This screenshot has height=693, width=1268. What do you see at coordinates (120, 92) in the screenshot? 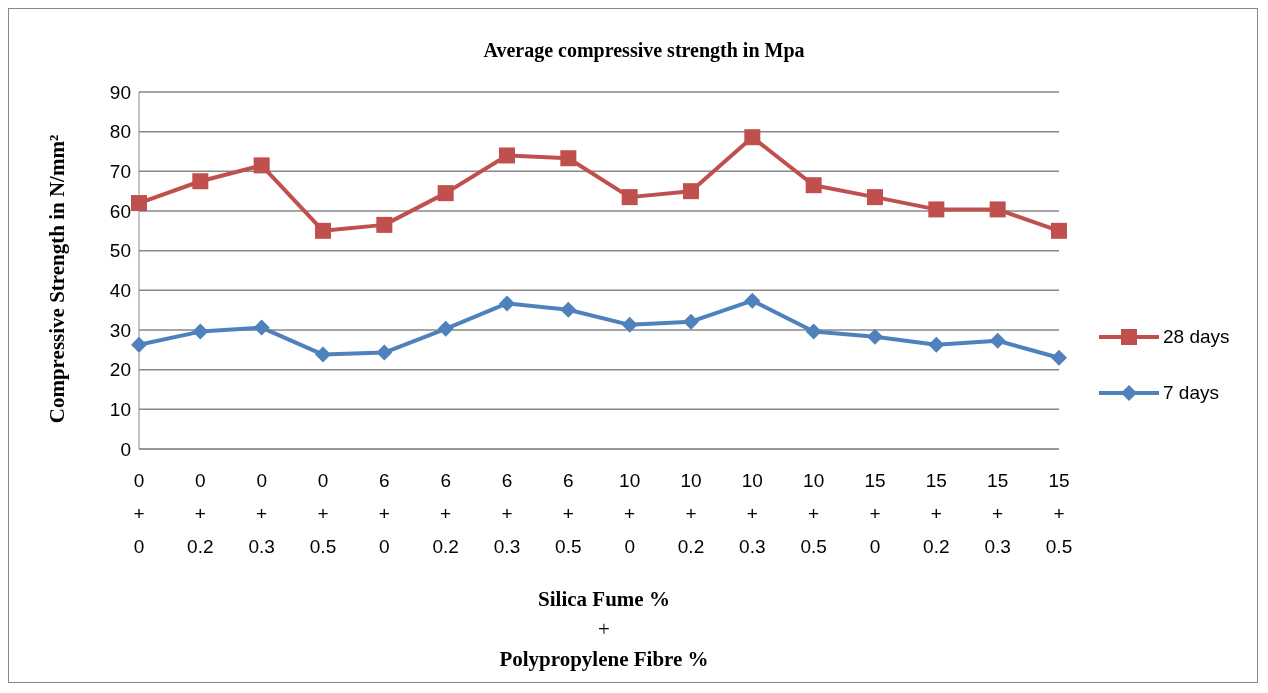
I see `y-tick-label: 90` at bounding box center [120, 92].